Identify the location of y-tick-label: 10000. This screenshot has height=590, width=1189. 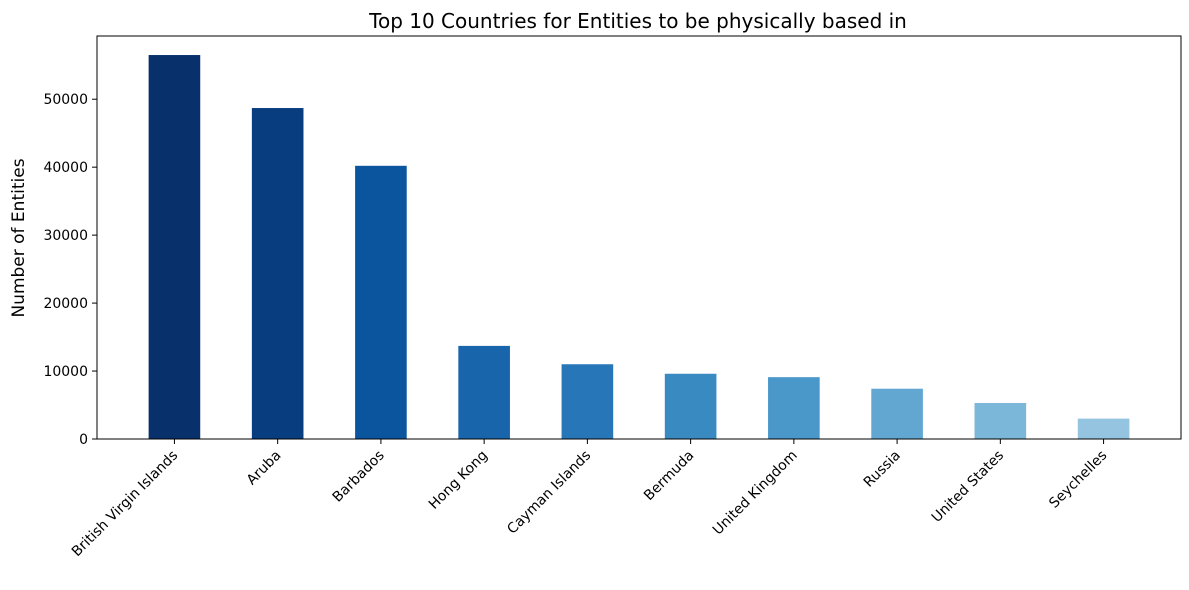
(65, 372).